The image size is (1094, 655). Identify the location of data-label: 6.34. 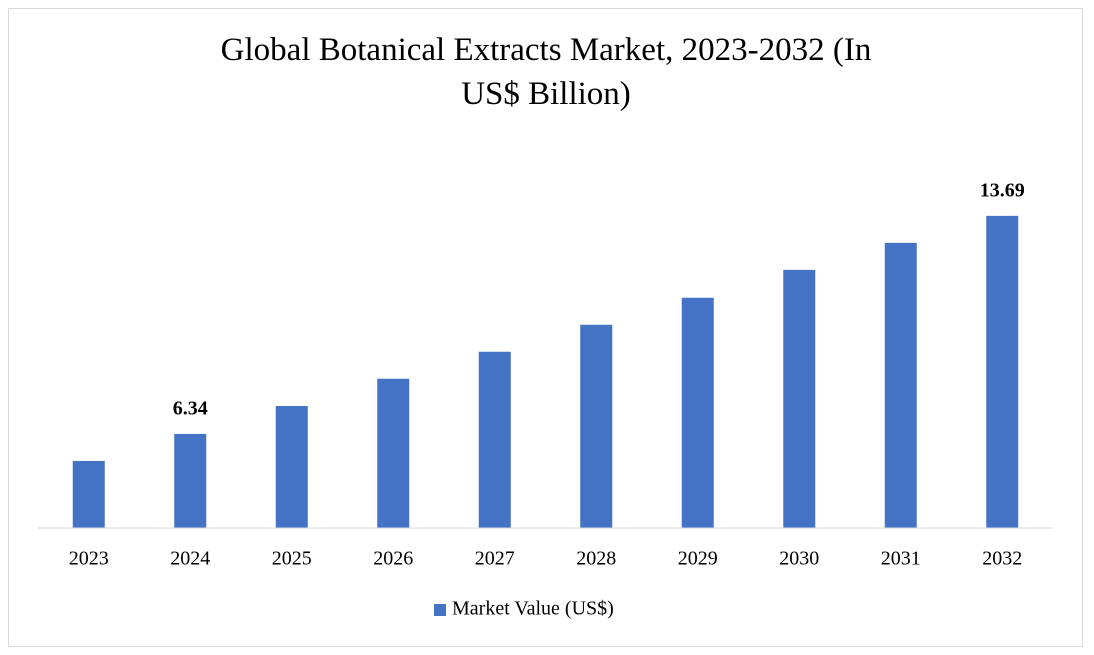
(190, 409).